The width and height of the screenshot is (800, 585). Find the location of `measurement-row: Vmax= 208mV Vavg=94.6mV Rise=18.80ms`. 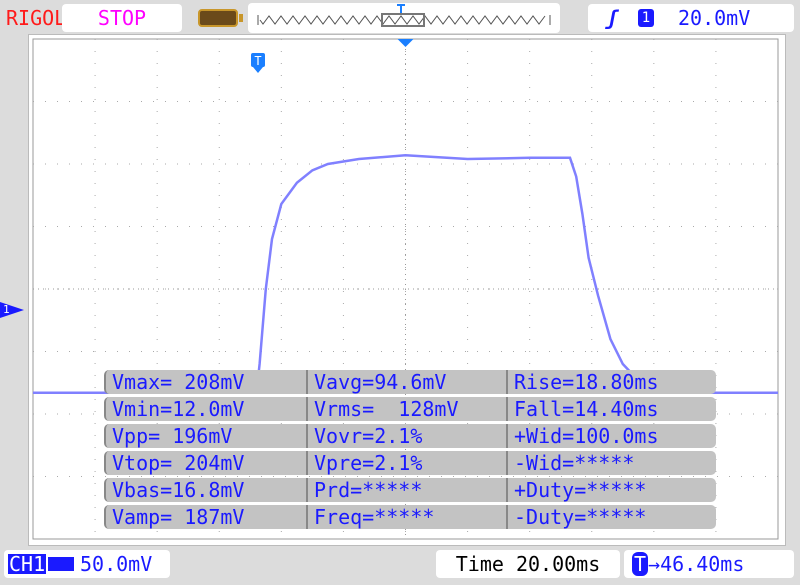

measurement-row: Vmax= 208mV Vavg=94.6mV Rise=18.80ms is located at coordinates (410, 382).